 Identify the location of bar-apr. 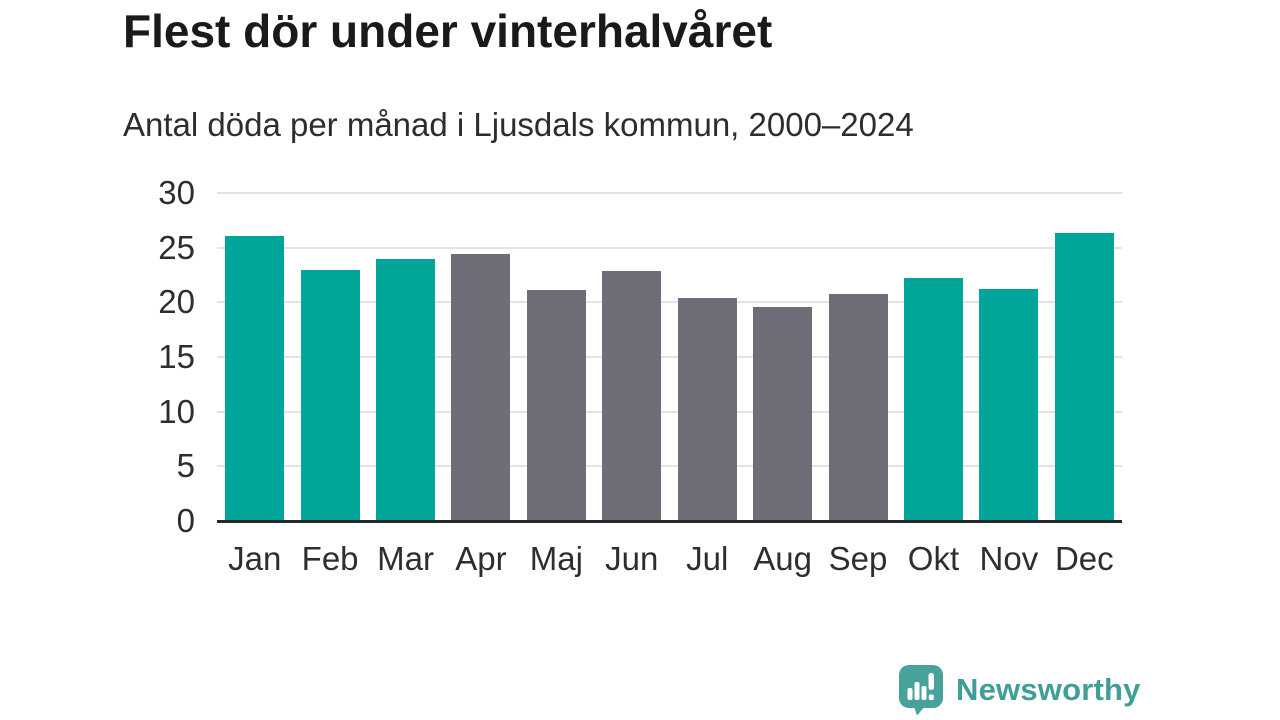
(481, 387).